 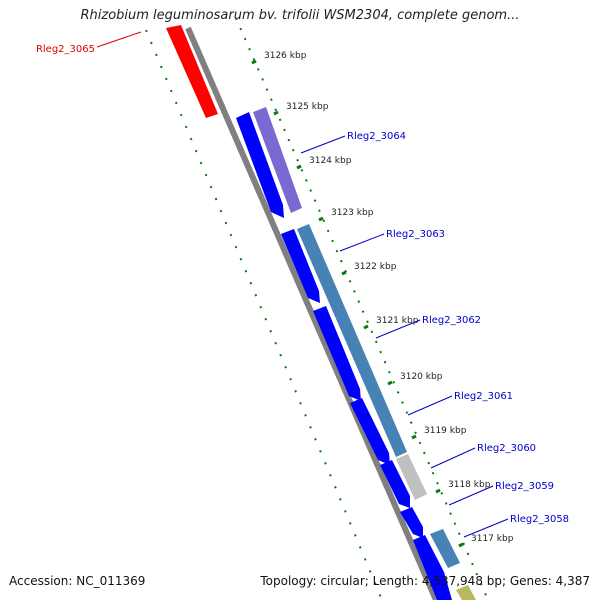 What do you see at coordinates (352, 213) in the screenshot?
I see `tick-label: 3123 kbp` at bounding box center [352, 213].